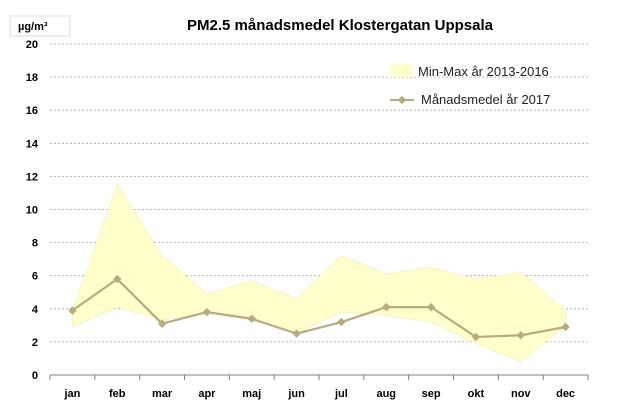 Image resolution: width=629 pixels, height=411 pixels. I want to click on axes, so click(319, 377).